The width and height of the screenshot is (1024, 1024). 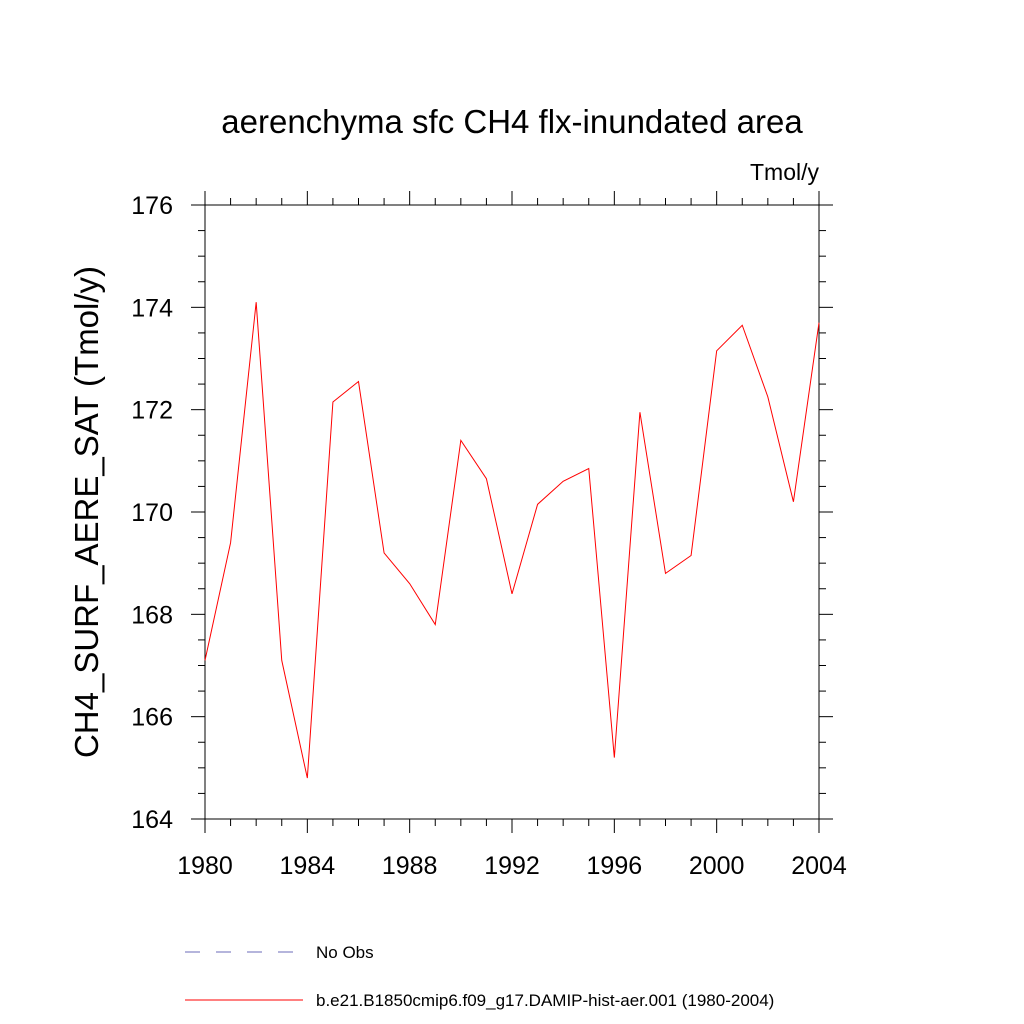 What do you see at coordinates (717, 866) in the screenshot?
I see `x-tick-label: 2000` at bounding box center [717, 866].